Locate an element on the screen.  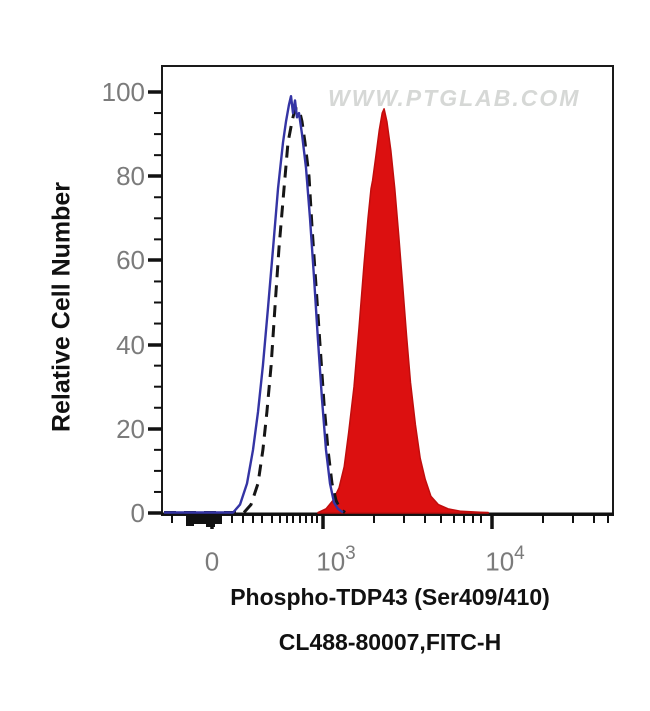
y-tick-label-40: 40 is located at coordinates (130, 345).